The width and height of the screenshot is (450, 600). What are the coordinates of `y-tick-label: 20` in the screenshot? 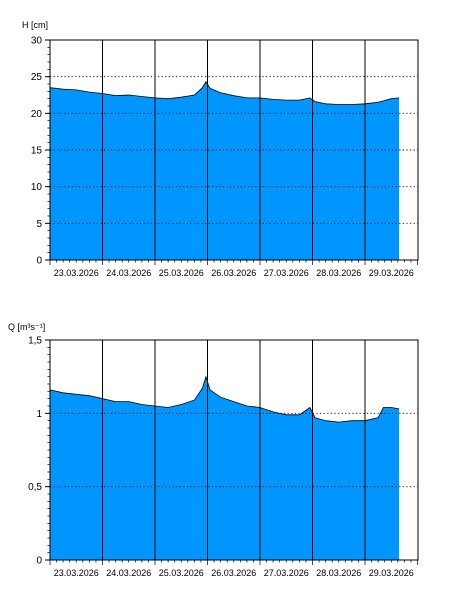 It's located at (37, 114).